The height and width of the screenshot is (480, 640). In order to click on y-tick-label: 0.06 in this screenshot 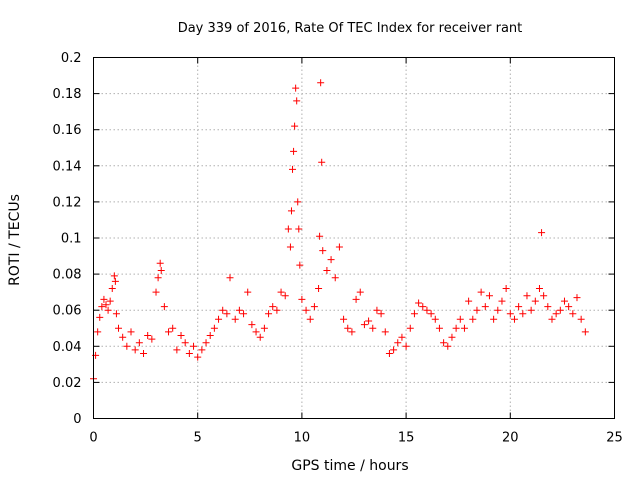, I will do `click(67, 311)`.